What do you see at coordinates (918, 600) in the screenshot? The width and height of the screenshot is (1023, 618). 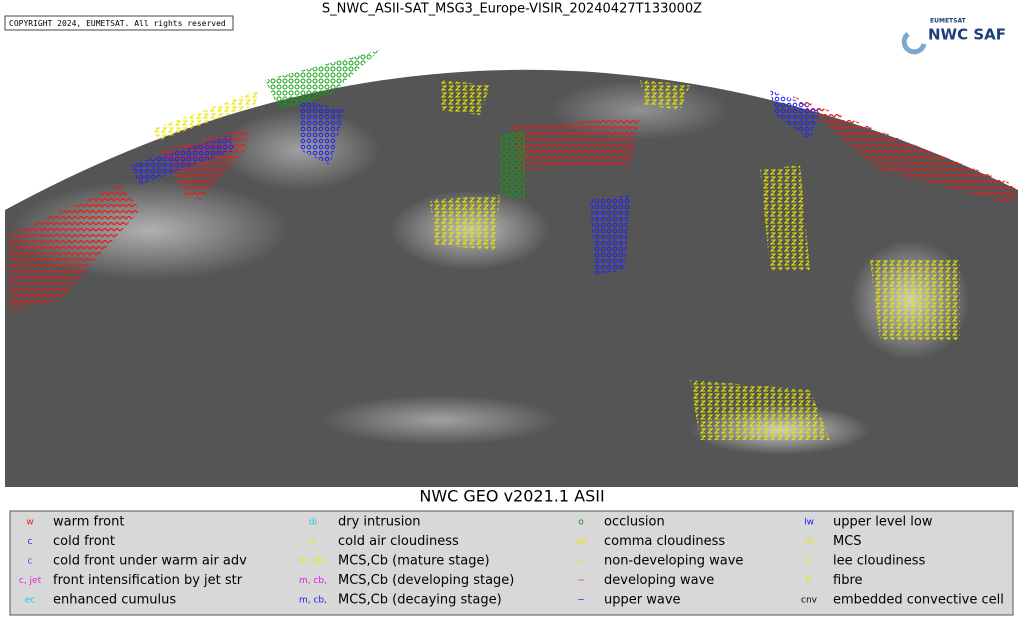 I see `legend-label: embedded convective cell` at bounding box center [918, 600].